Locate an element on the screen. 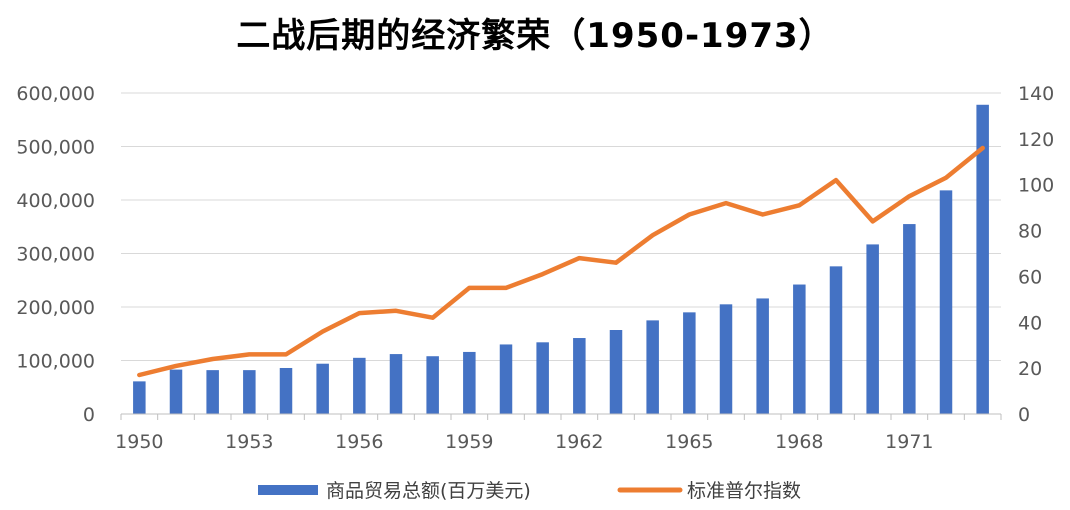  bar-1956 is located at coordinates (359, 385).